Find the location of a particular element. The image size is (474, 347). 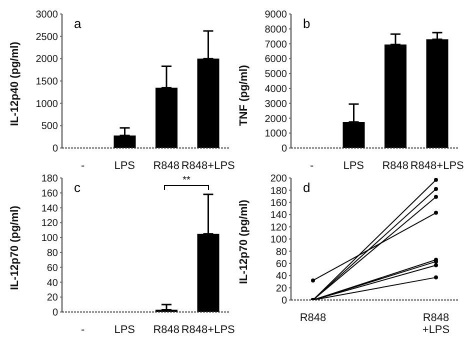

x-tick-label: R848 +LPS is located at coordinates (436, 324).